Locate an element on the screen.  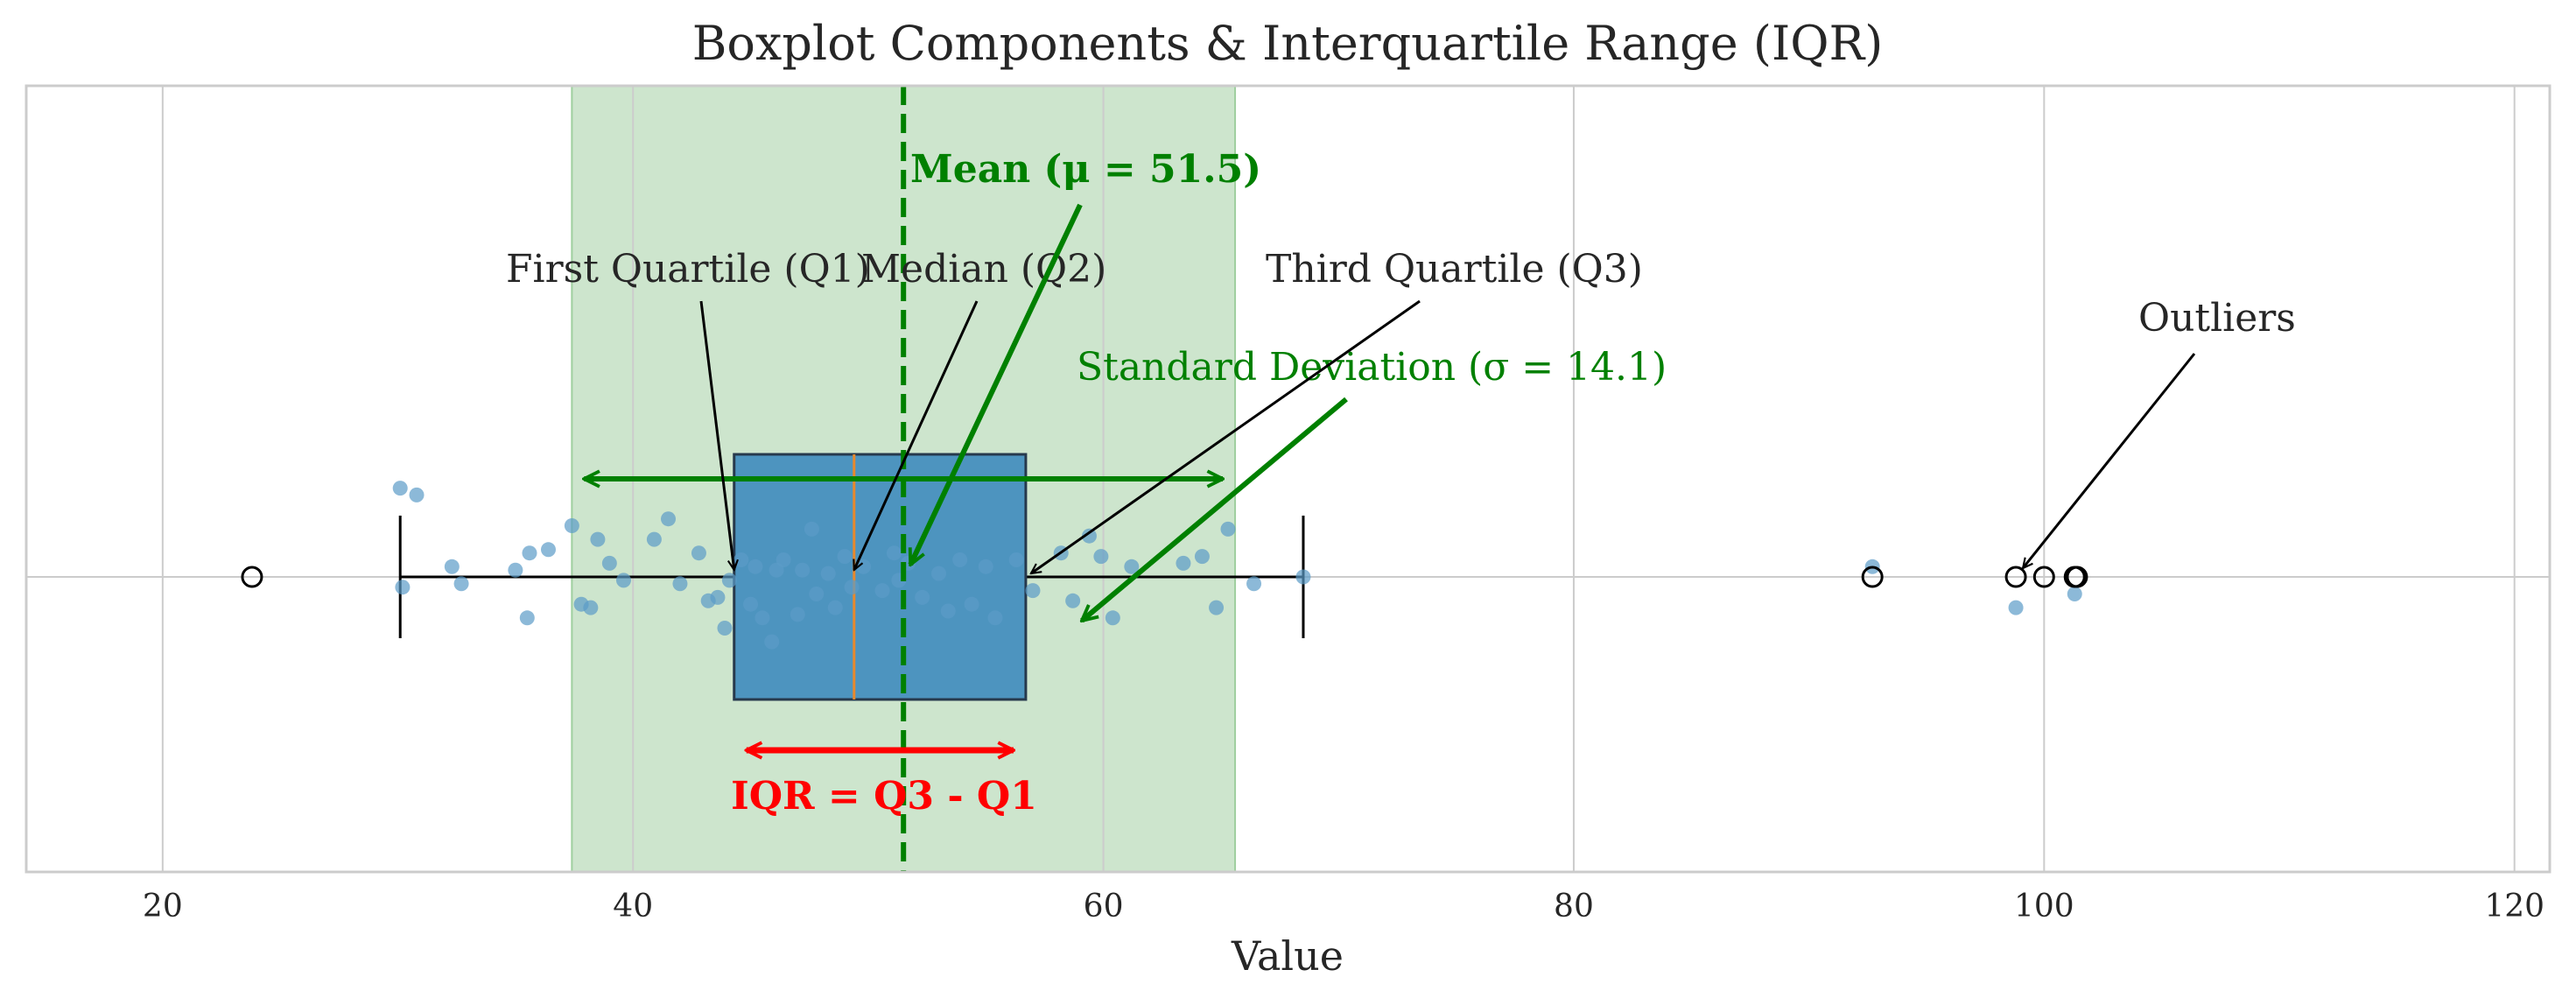
annotation-median: Median (Q2) is located at coordinates (984, 269).